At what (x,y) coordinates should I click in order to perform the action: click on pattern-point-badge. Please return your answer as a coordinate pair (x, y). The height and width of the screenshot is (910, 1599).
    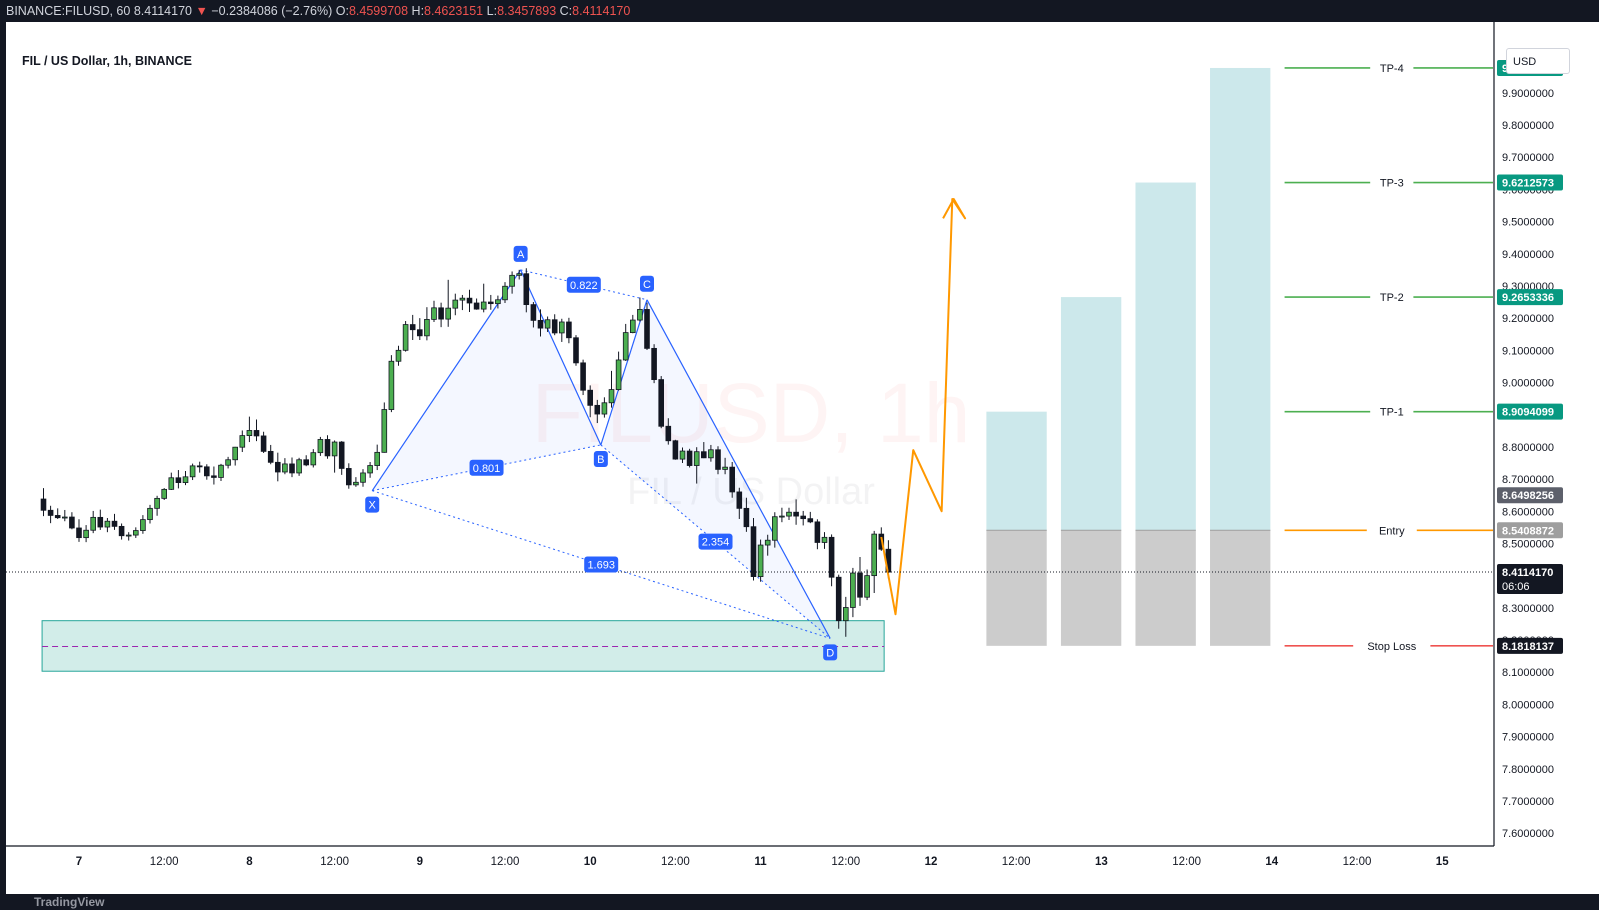
    Looking at the image, I should click on (647, 283).